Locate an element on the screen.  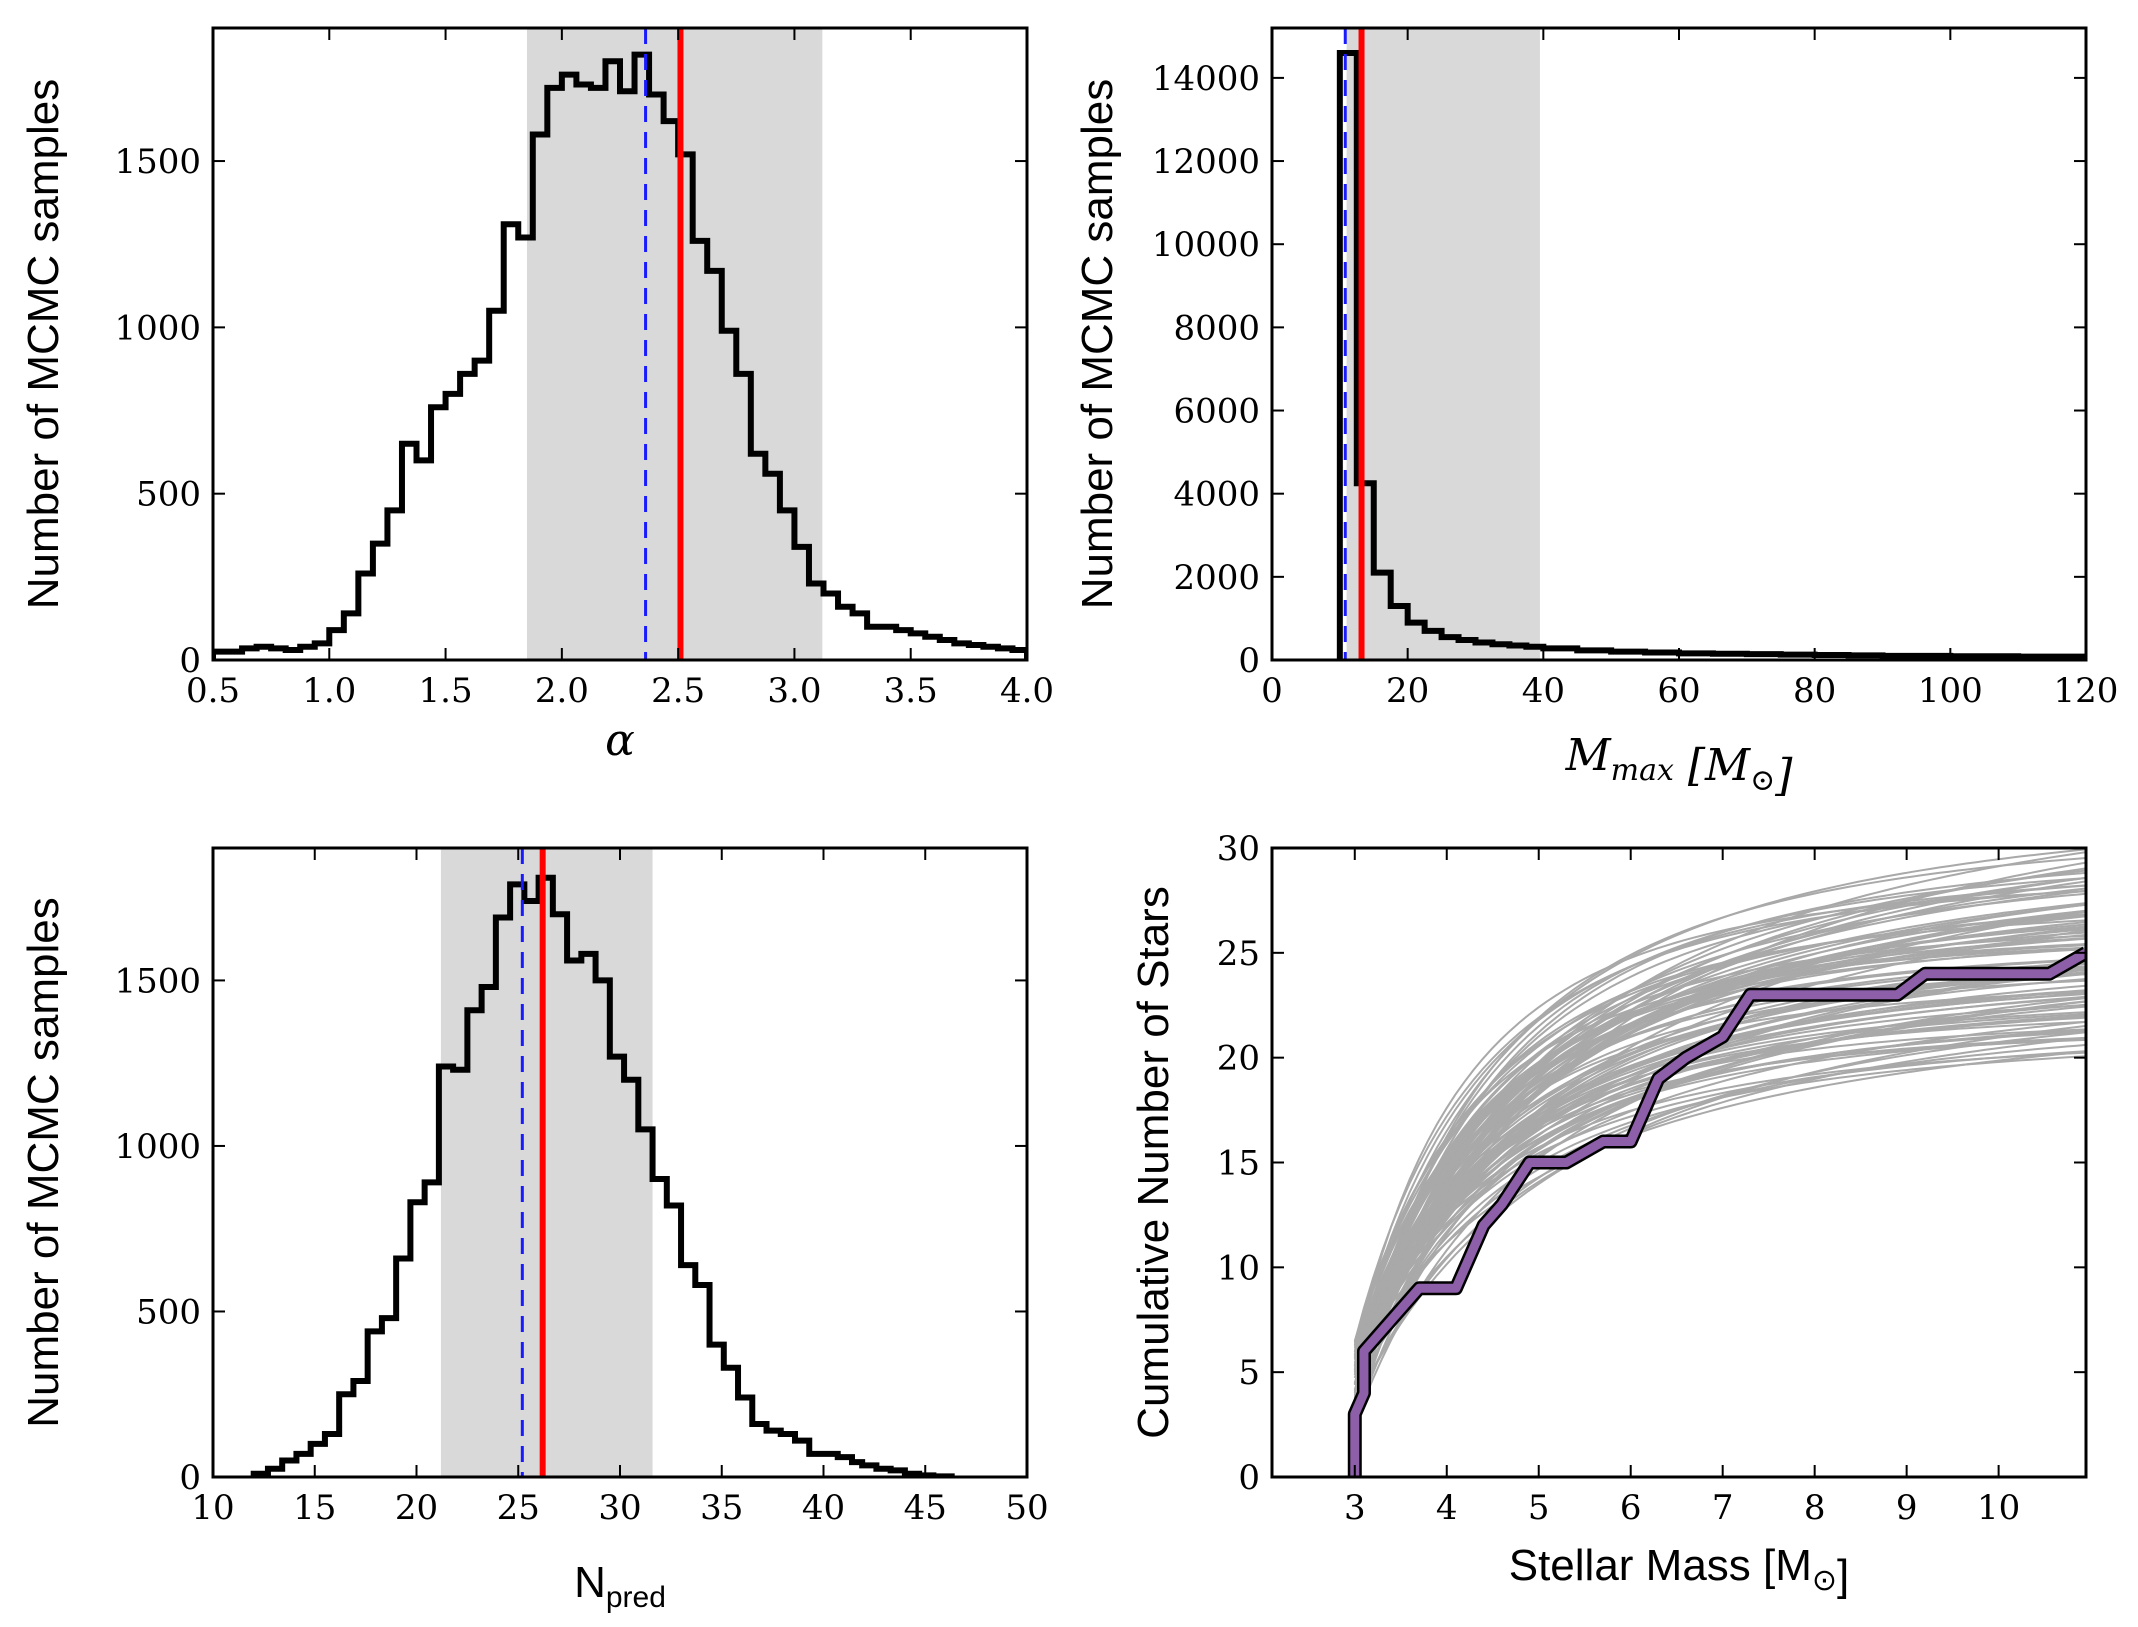
observed-cumulative-curve is located at coordinates (1718, 1212).